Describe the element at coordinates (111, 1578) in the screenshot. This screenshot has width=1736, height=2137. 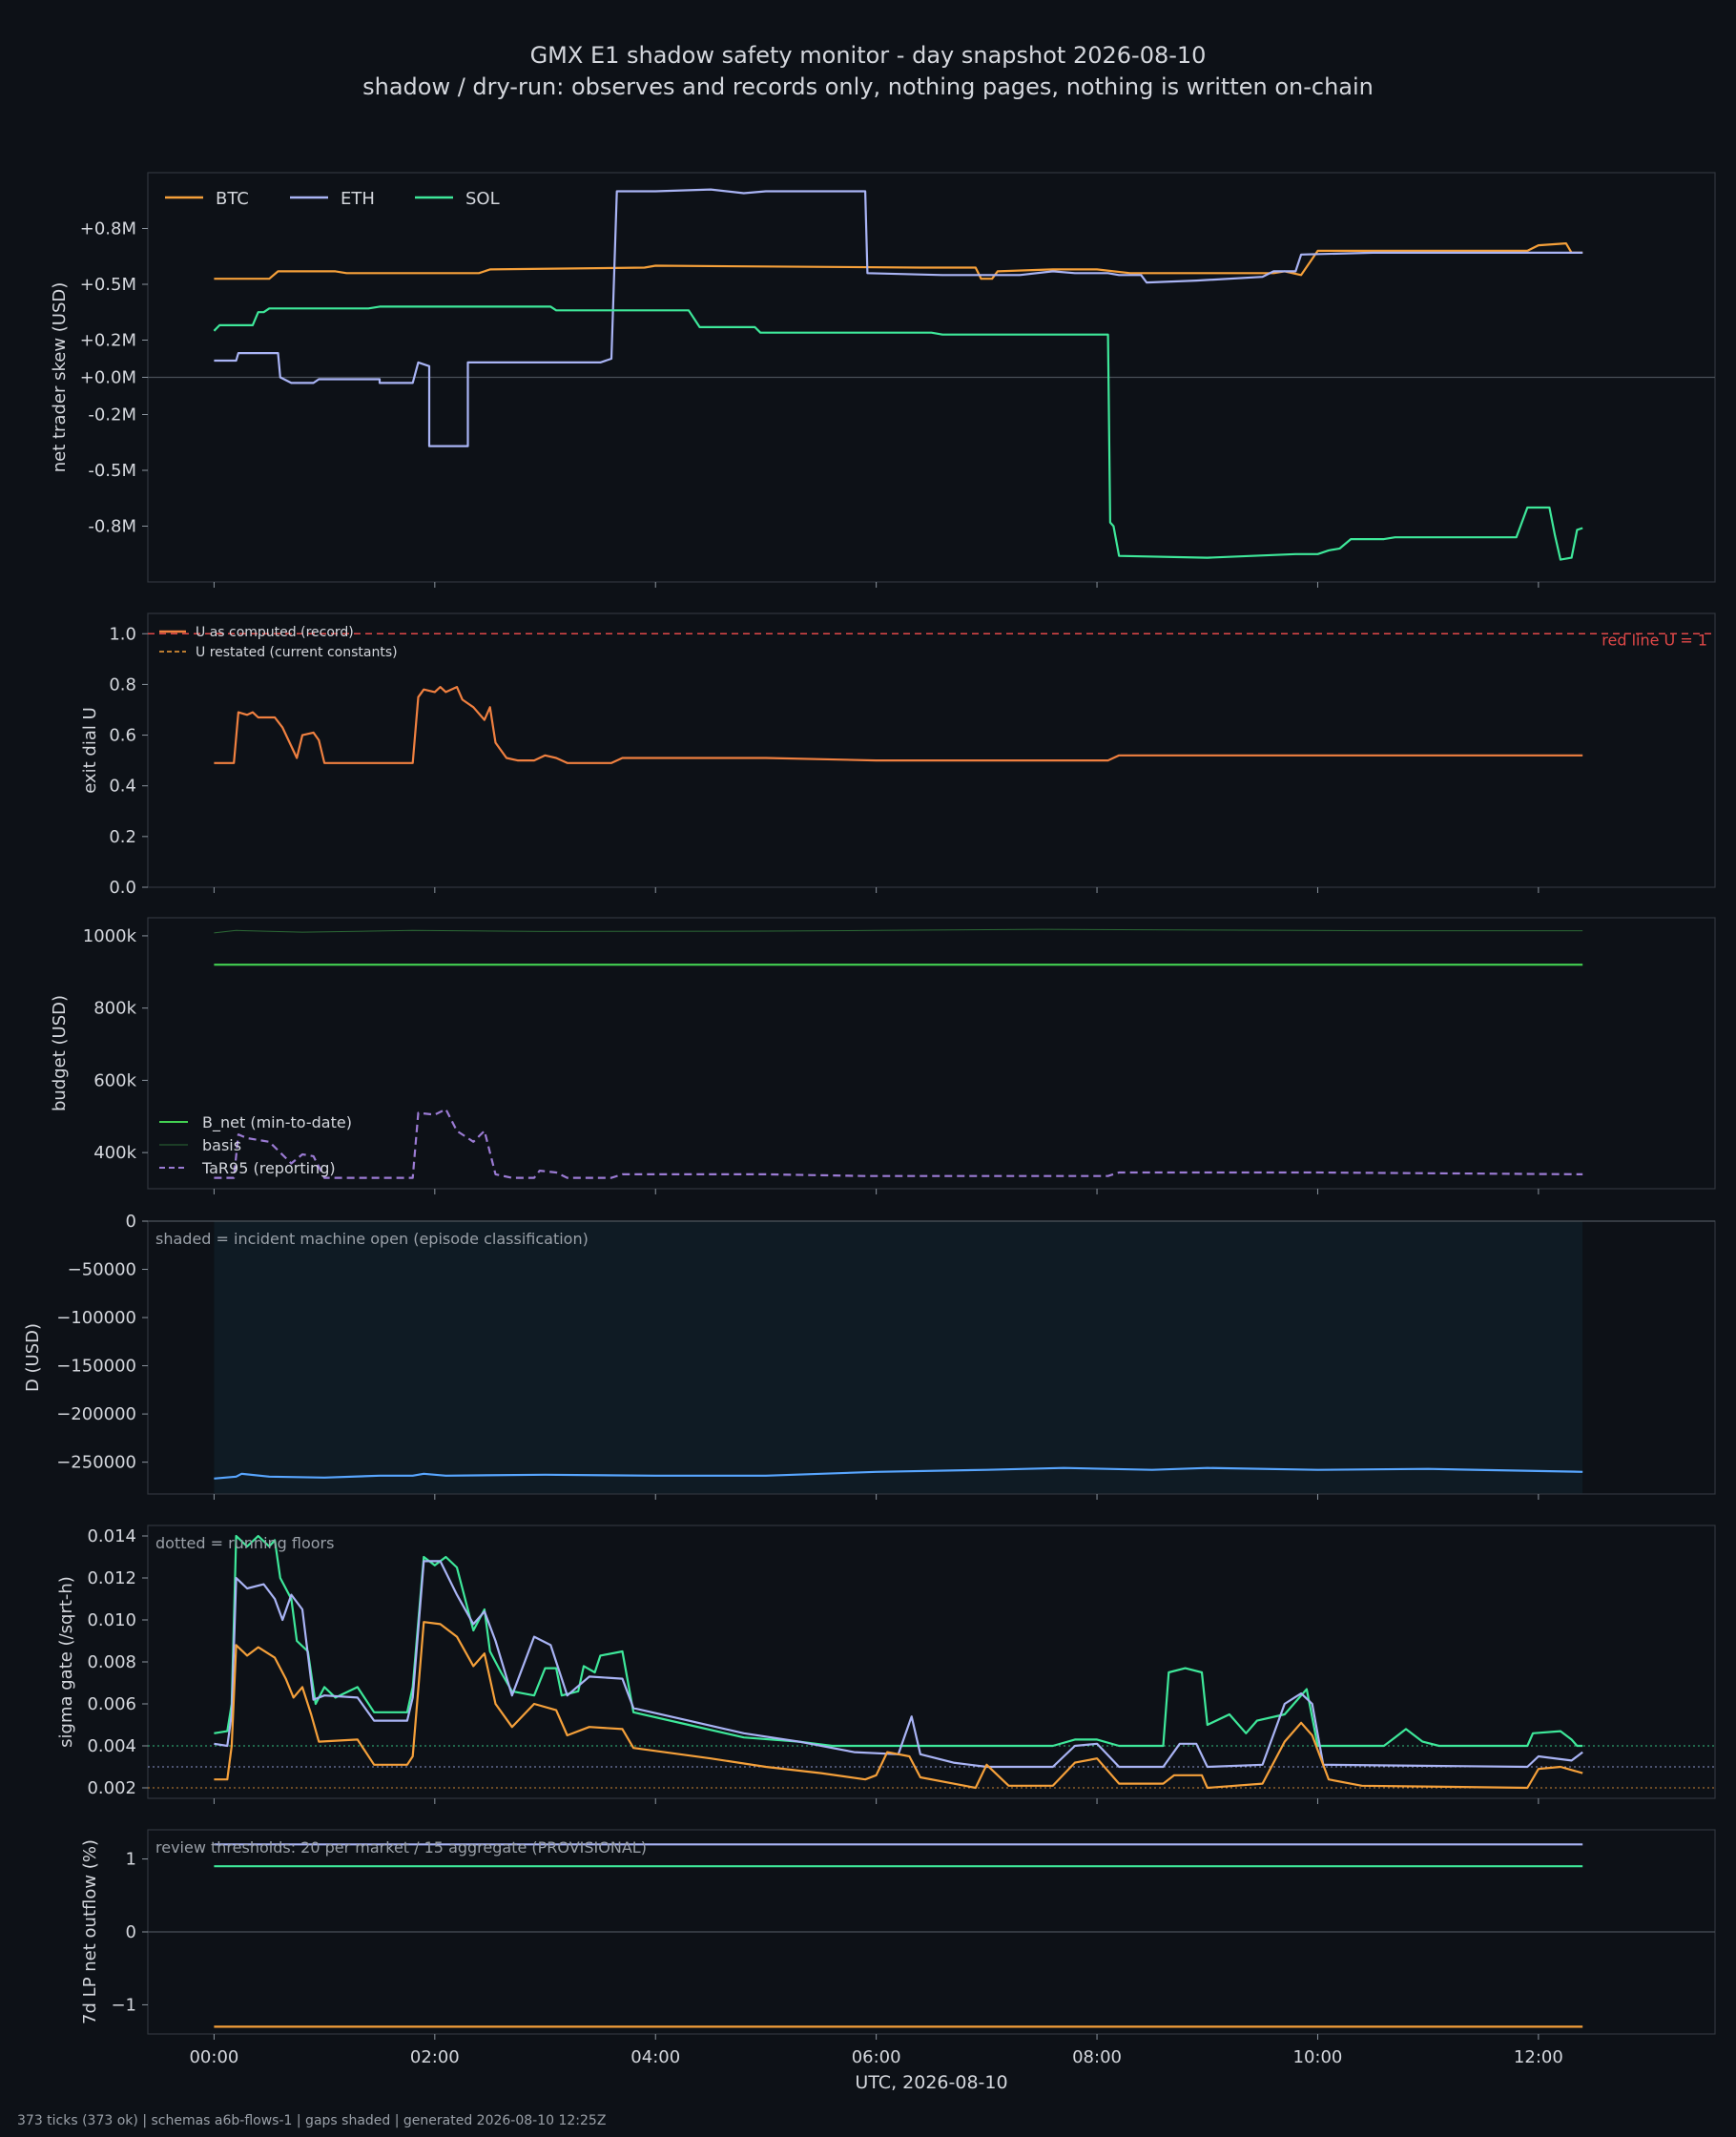
I see `y-tick-label: 0.012` at that location.